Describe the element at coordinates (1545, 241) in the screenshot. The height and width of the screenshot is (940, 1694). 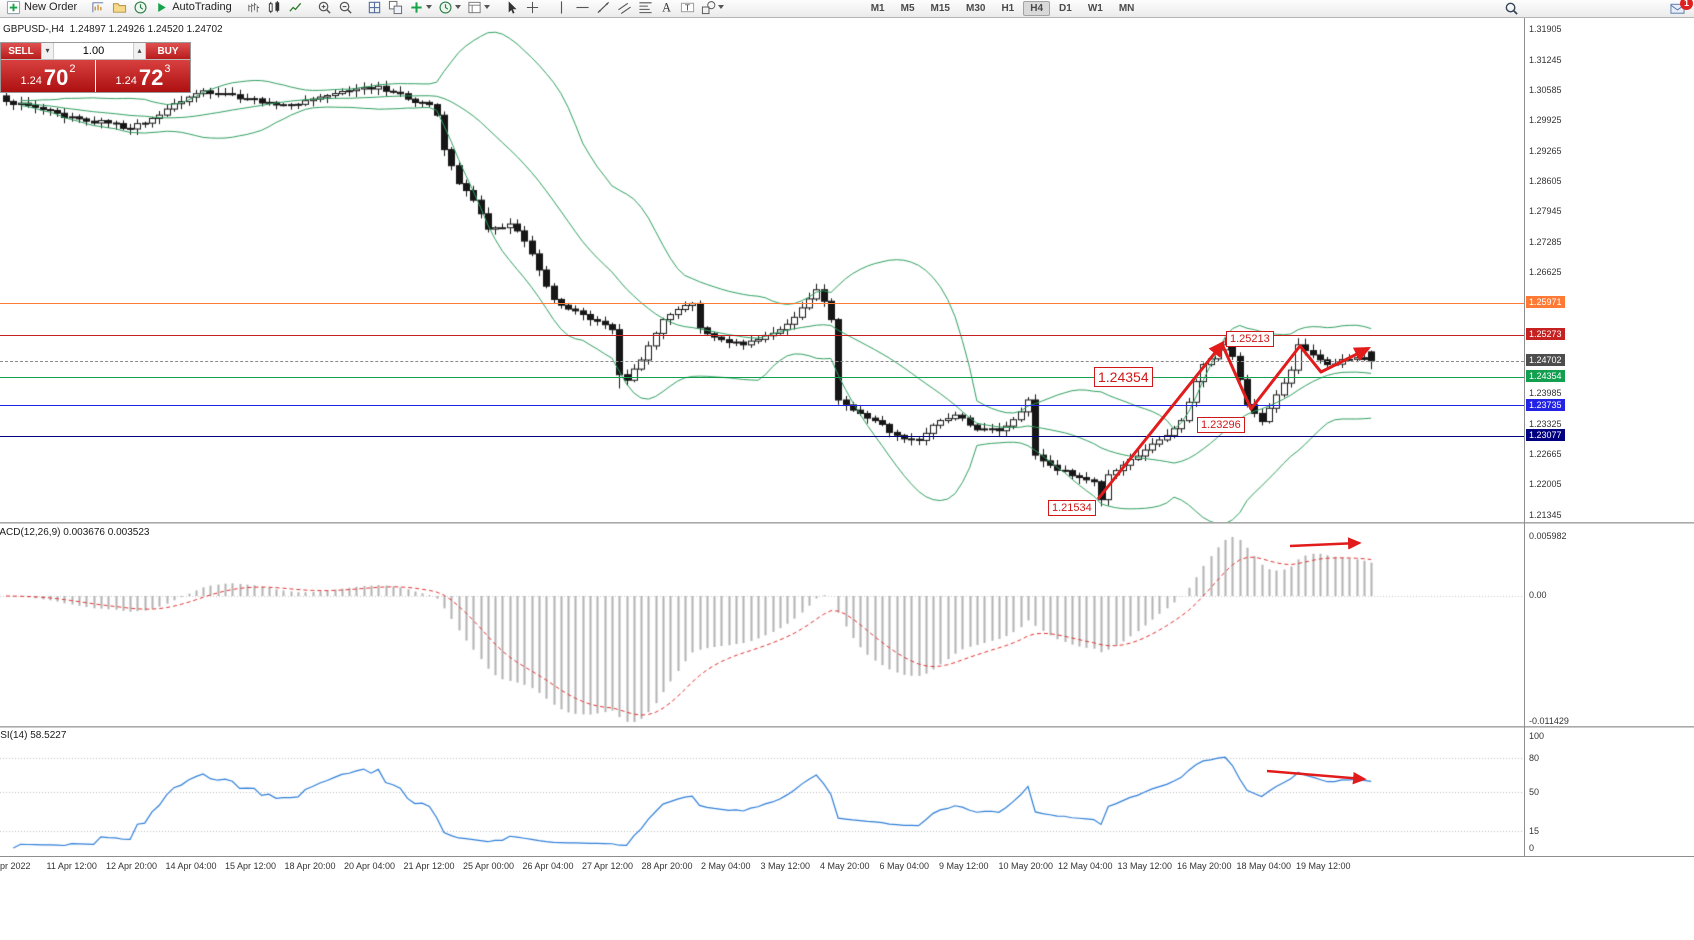
I see `price-tick-label: 1.27285` at that location.